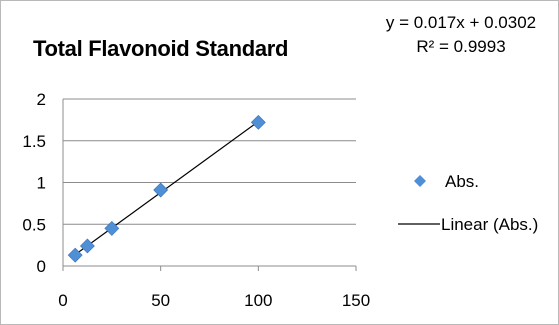 The height and width of the screenshot is (325, 559). Describe the element at coordinates (420, 181) in the screenshot. I see `legend-marker-abs` at that location.